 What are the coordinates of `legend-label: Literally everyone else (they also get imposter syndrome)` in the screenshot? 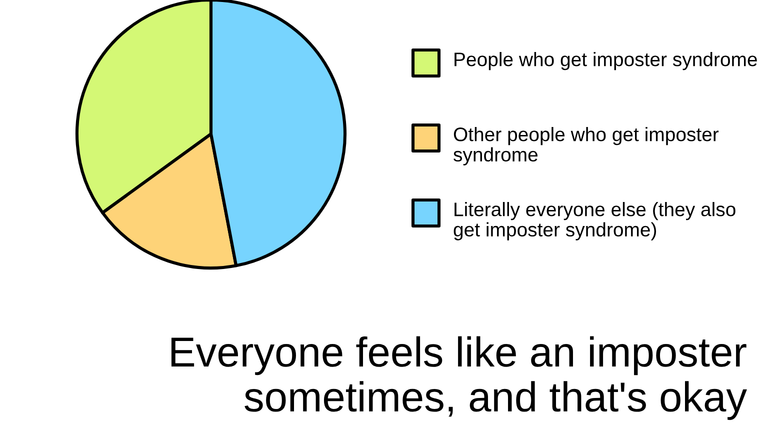 It's located at (595, 221).